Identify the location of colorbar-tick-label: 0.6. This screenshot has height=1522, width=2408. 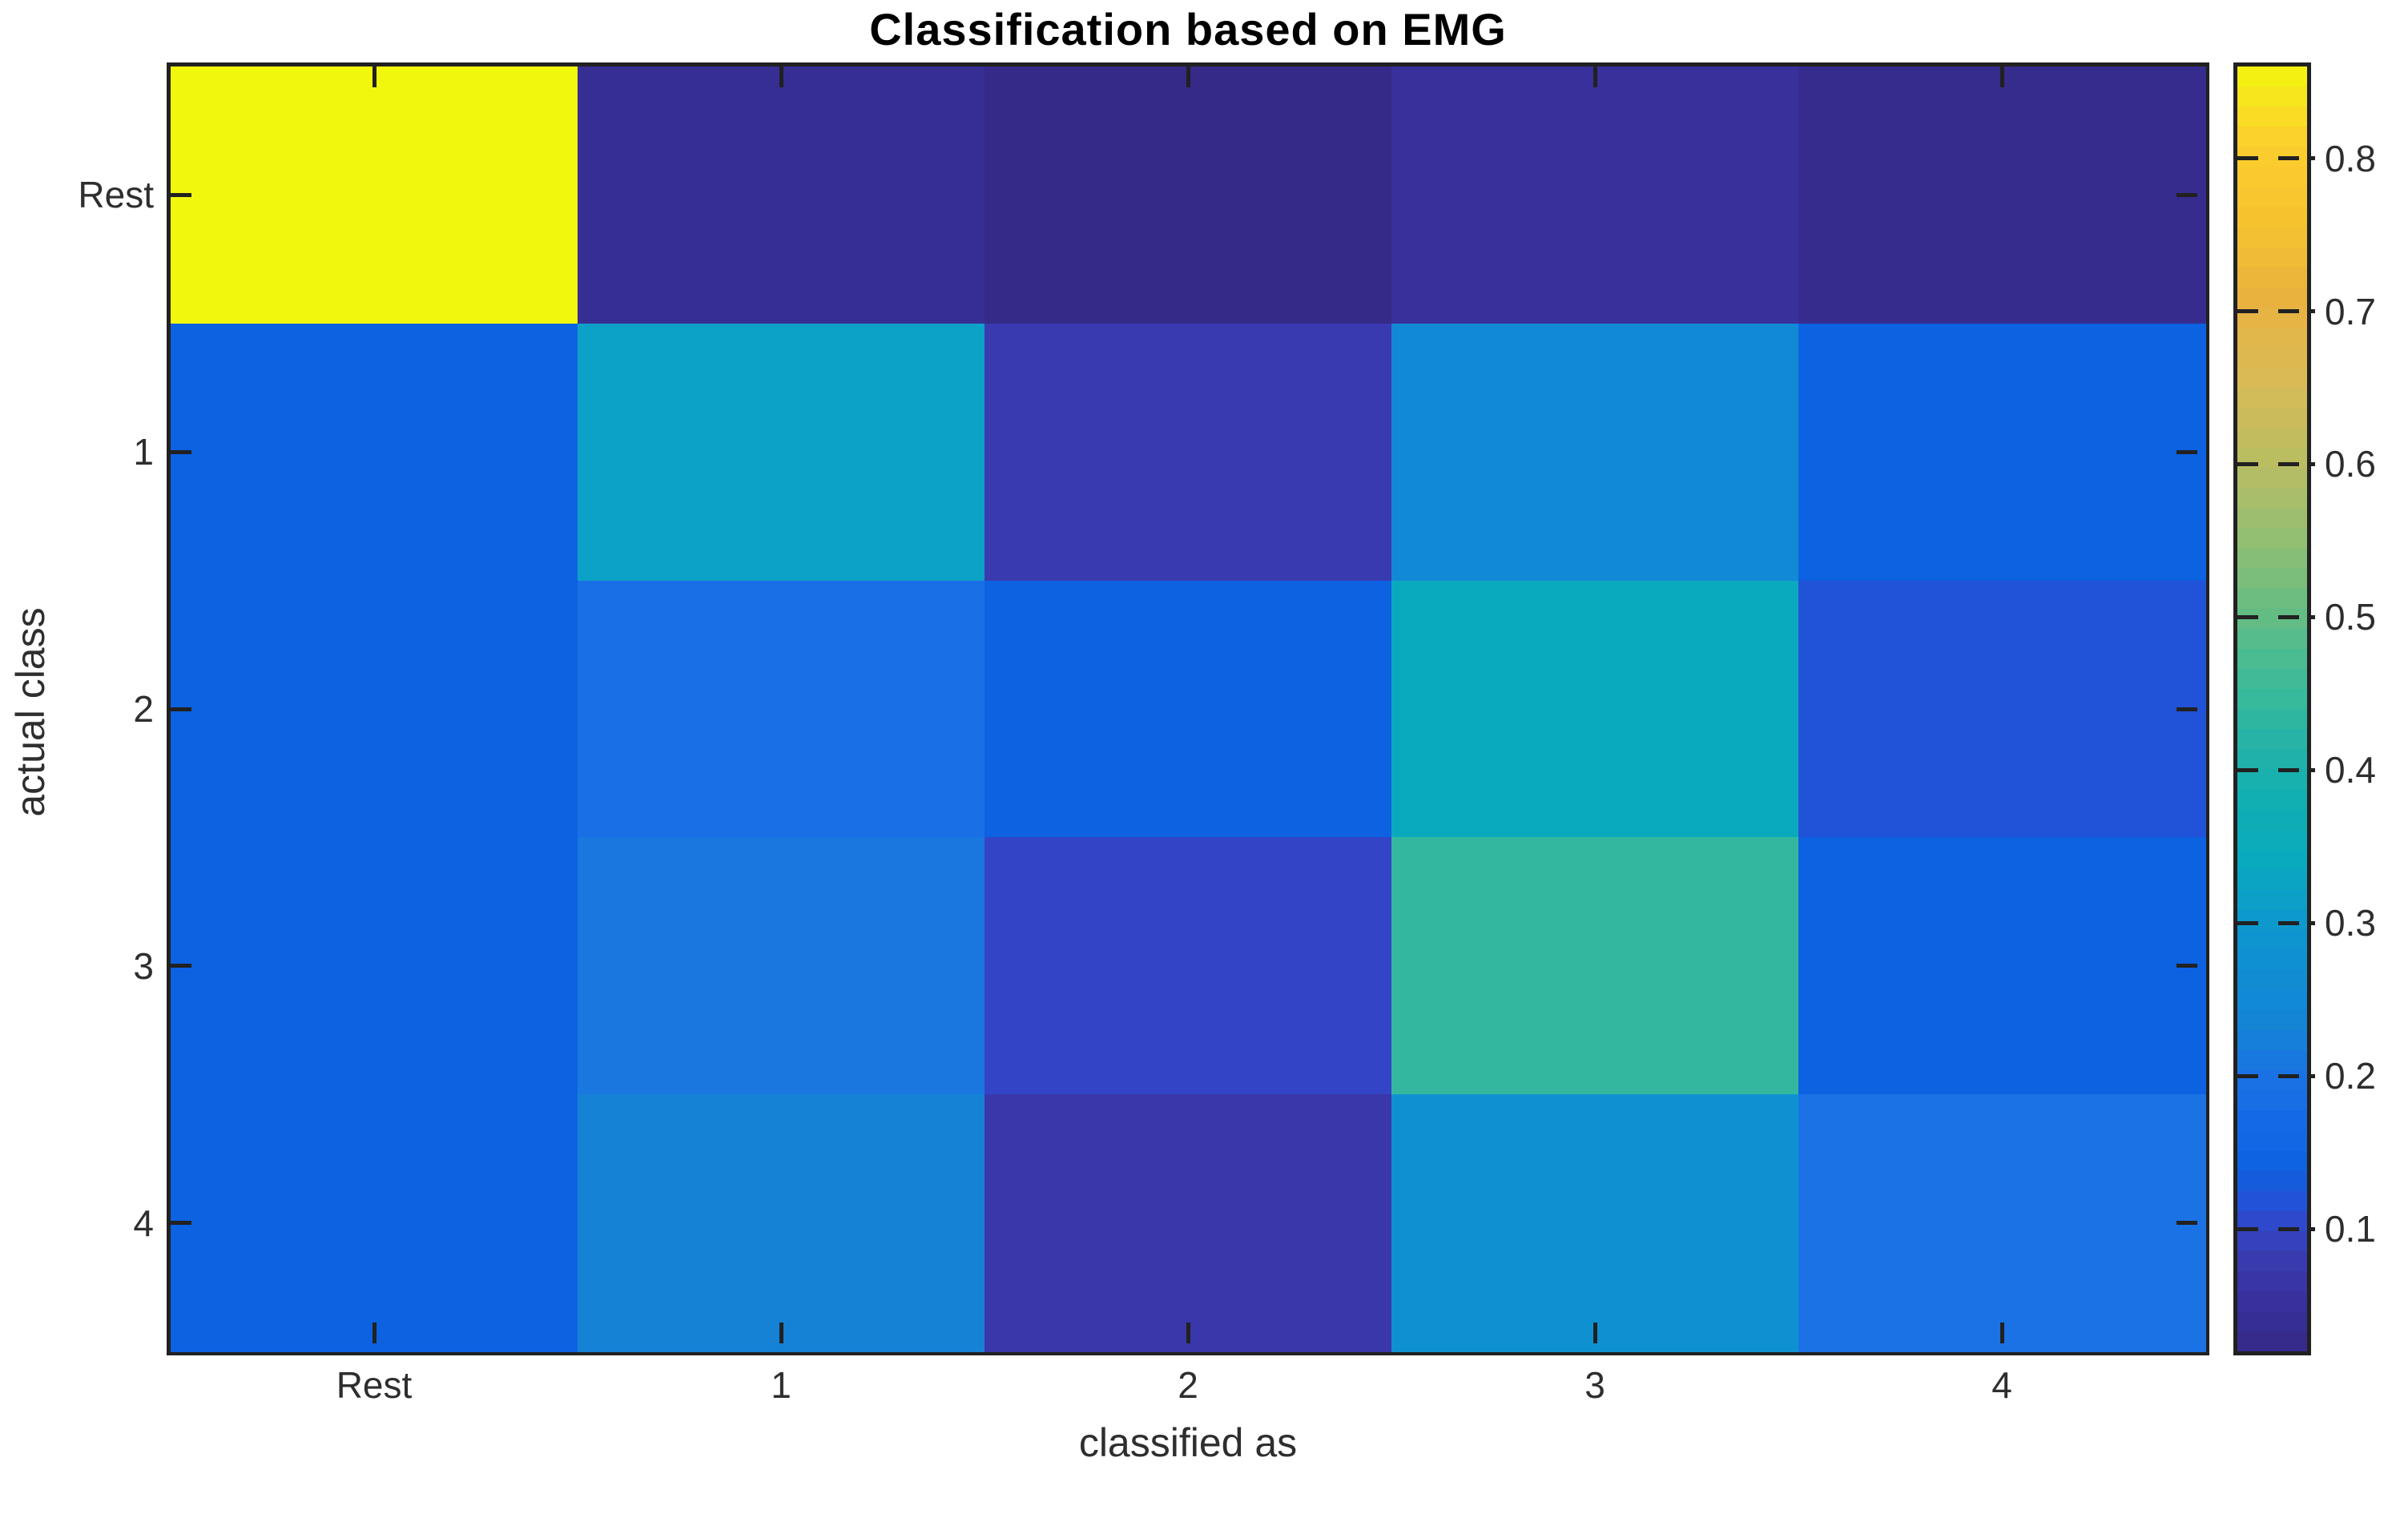
(2350, 464).